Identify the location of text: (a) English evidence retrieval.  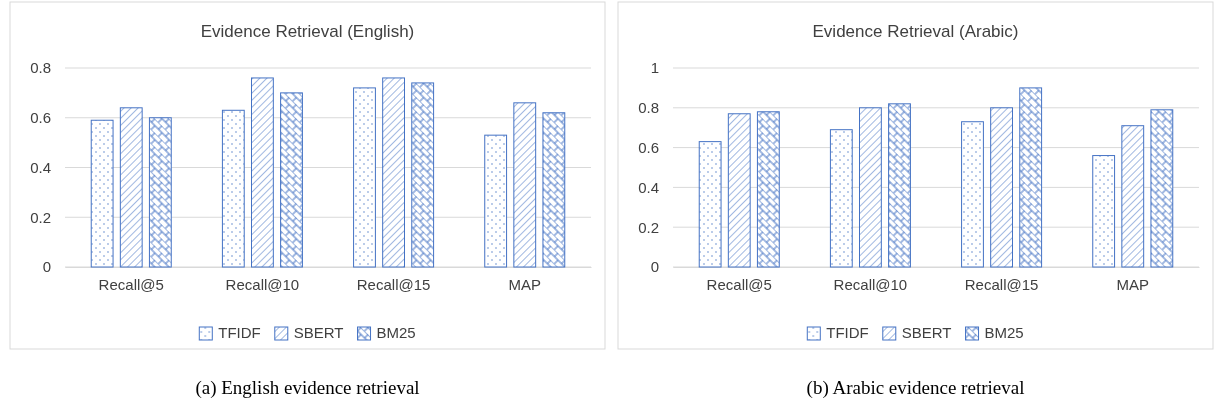
(307, 388).